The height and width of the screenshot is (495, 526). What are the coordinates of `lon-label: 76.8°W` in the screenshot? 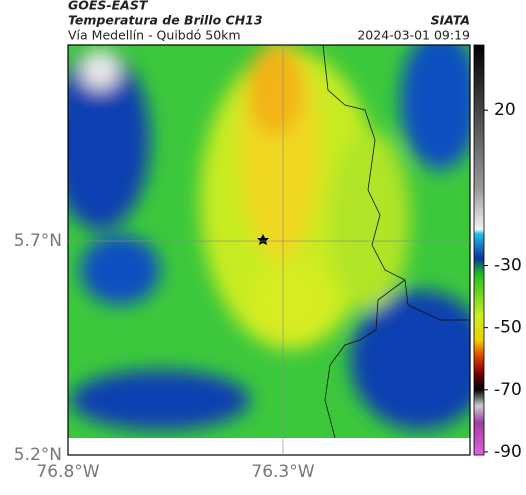 It's located at (67, 472).